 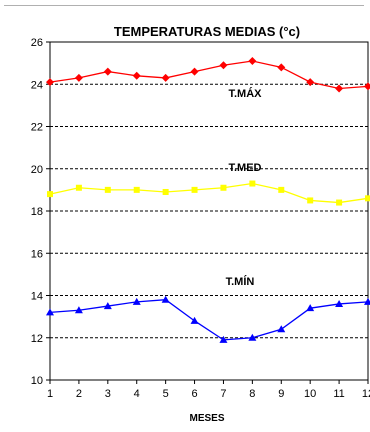 What do you see at coordinates (37, 297) in the screenshot?
I see `y-tick-label: 14` at bounding box center [37, 297].